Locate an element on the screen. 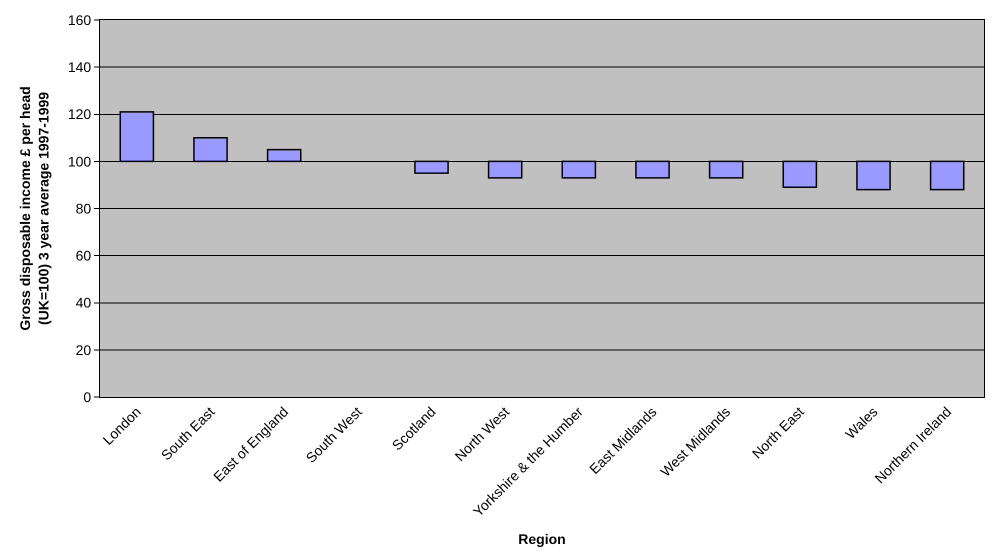 The width and height of the screenshot is (995, 554). x-axis-title: Region is located at coordinates (542, 538).